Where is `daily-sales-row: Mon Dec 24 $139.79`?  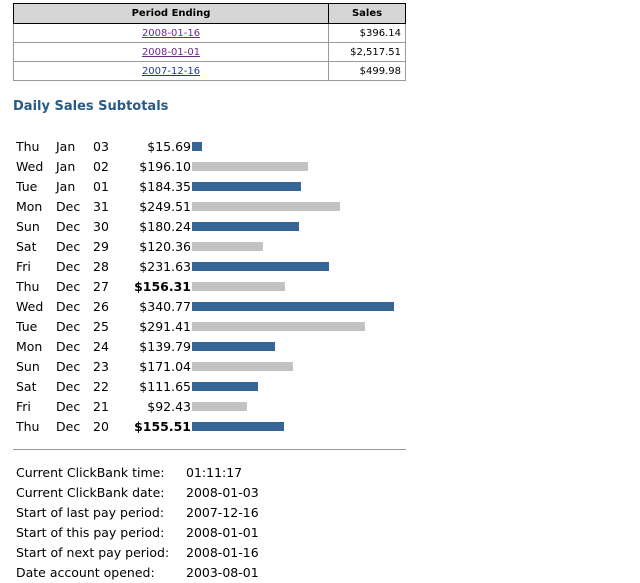 daily-sales-row: Mon Dec 24 $139.79 is located at coordinates (216, 347).